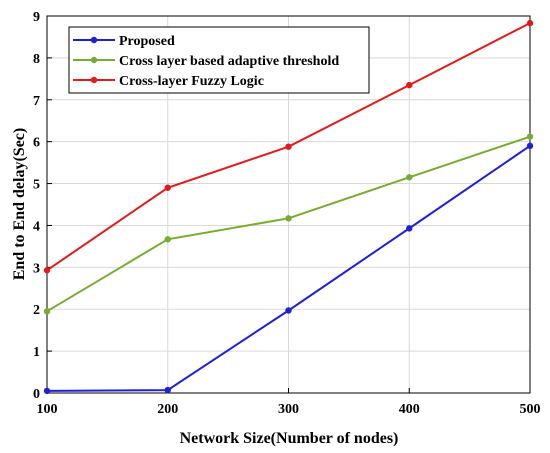 The image size is (550, 453). I want to click on legend-label: Cross layer based adaptive threshold, so click(229, 61).